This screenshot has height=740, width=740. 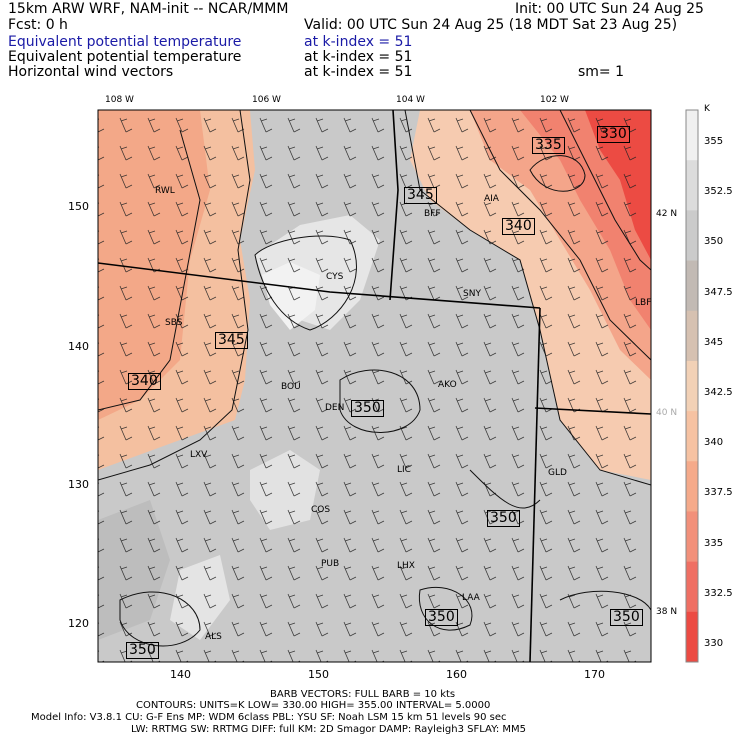 What do you see at coordinates (471, 598) in the screenshot?
I see `station-laa: LAA` at bounding box center [471, 598].